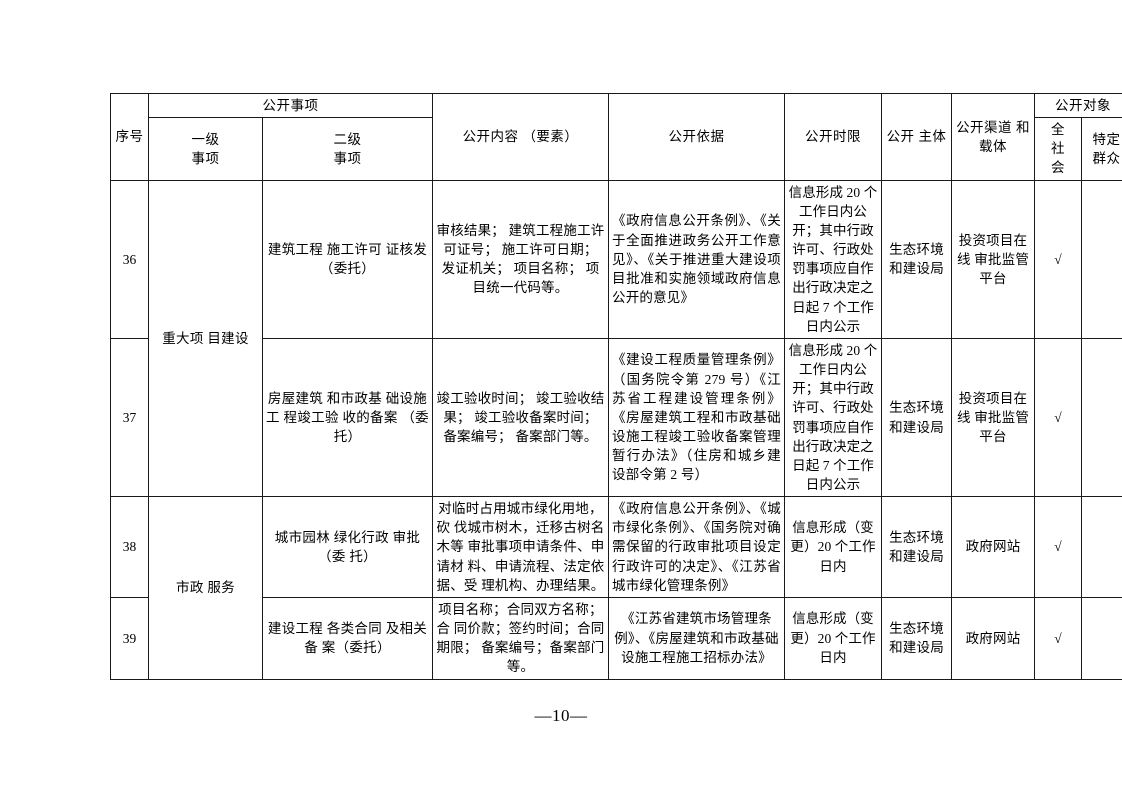 The height and width of the screenshot is (793, 1122). I want to click on cell-content: 项目名称；合同双方名称；合 同价款；签约时间；合同期限； 备案编号；备案部门等。, so click(520, 638).